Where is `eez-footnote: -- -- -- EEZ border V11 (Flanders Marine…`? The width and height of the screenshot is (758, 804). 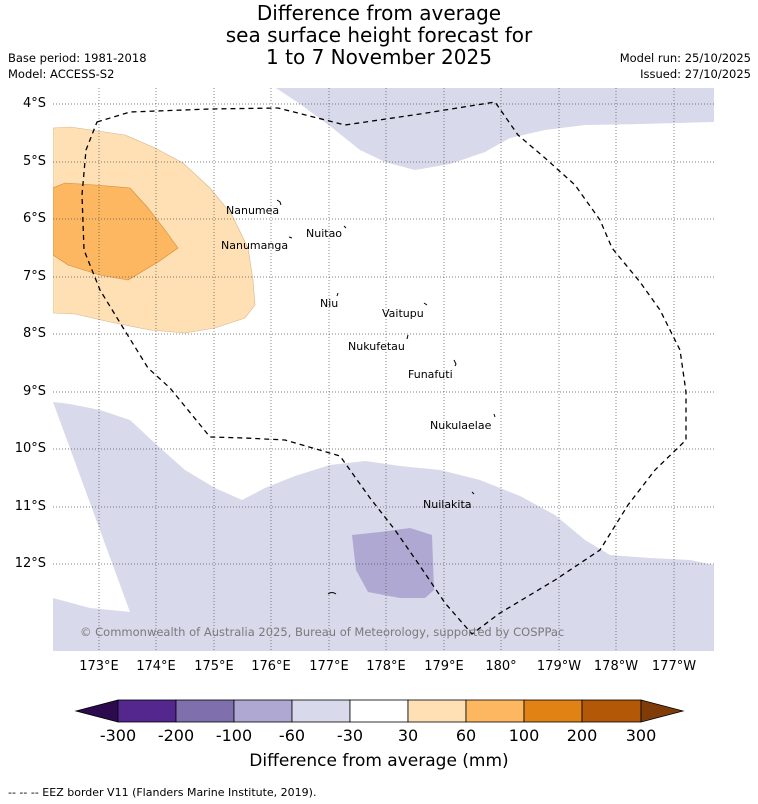
eez-footnote: -- -- -- EEZ border V11 (Flanders Marine… is located at coordinates (162, 792).